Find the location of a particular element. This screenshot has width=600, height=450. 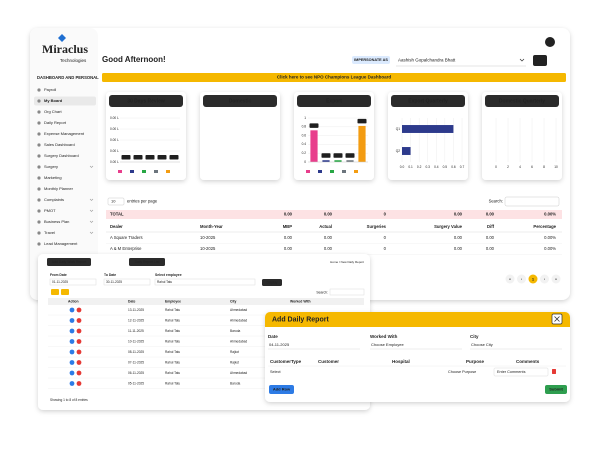

purpose-value: Choose Purpose is located at coordinates (462, 372).